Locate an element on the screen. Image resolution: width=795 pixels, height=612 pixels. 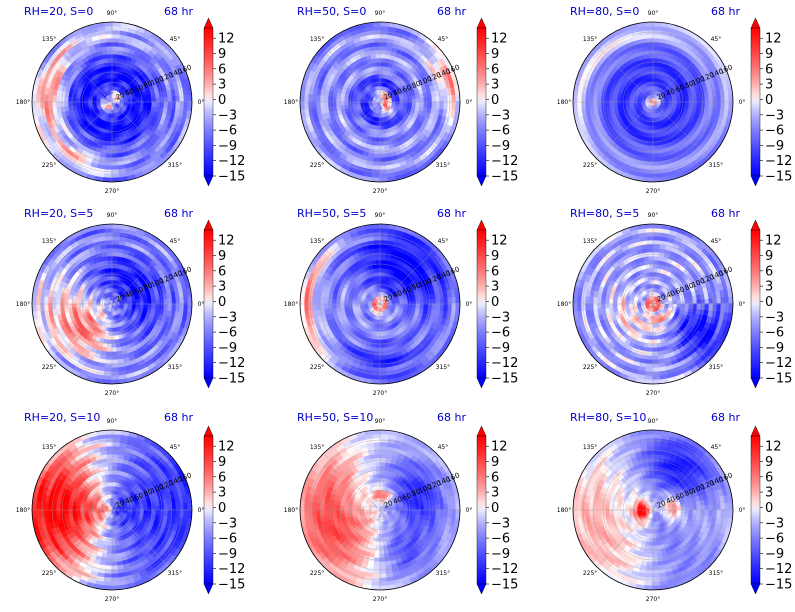
colorbar-tick-label: 6 is located at coordinates (222, 69).